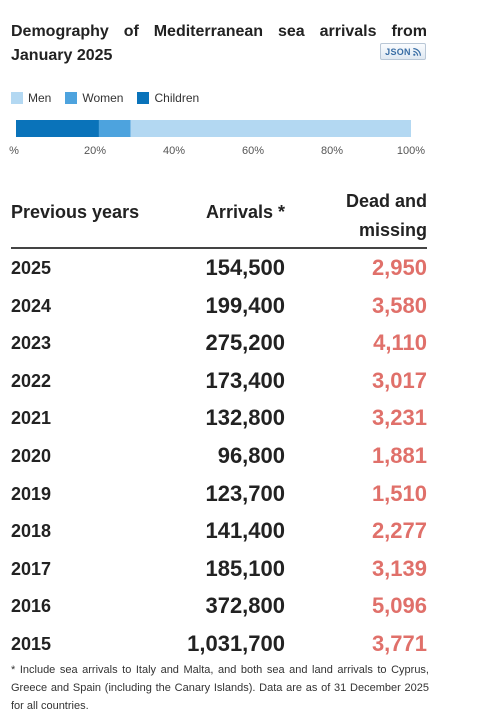 The height and width of the screenshot is (717, 480). I want to click on year-cell: 2017, so click(31, 568).